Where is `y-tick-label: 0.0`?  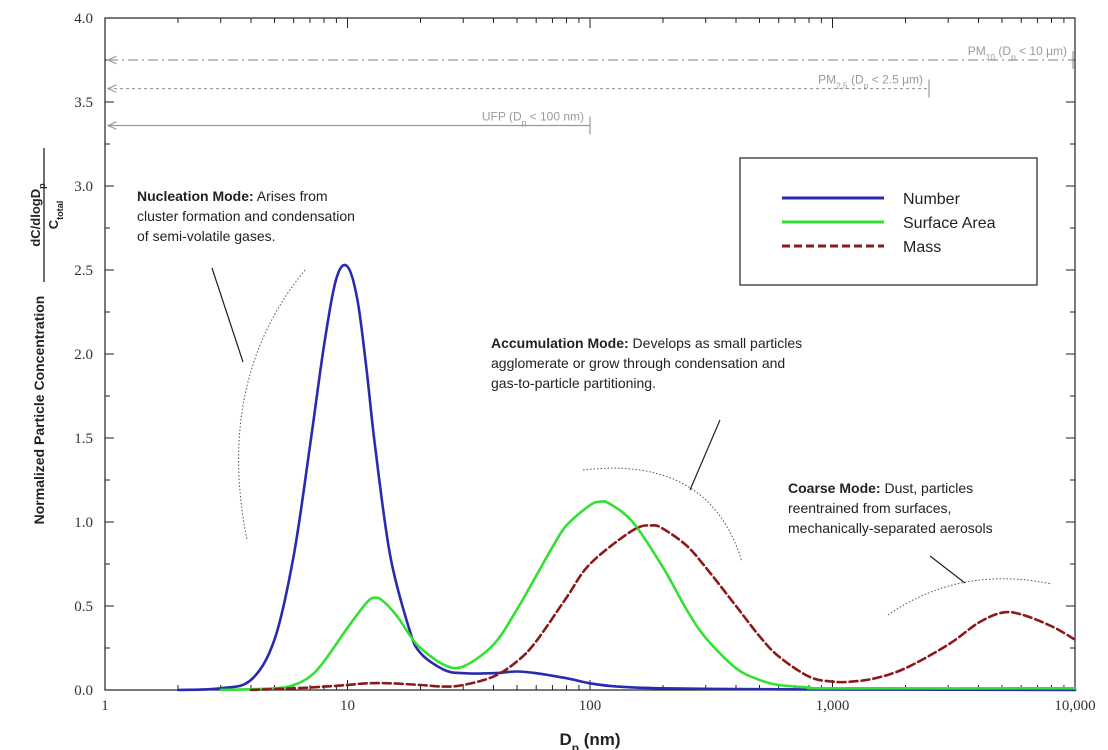 y-tick-label: 0.0 is located at coordinates (83, 691).